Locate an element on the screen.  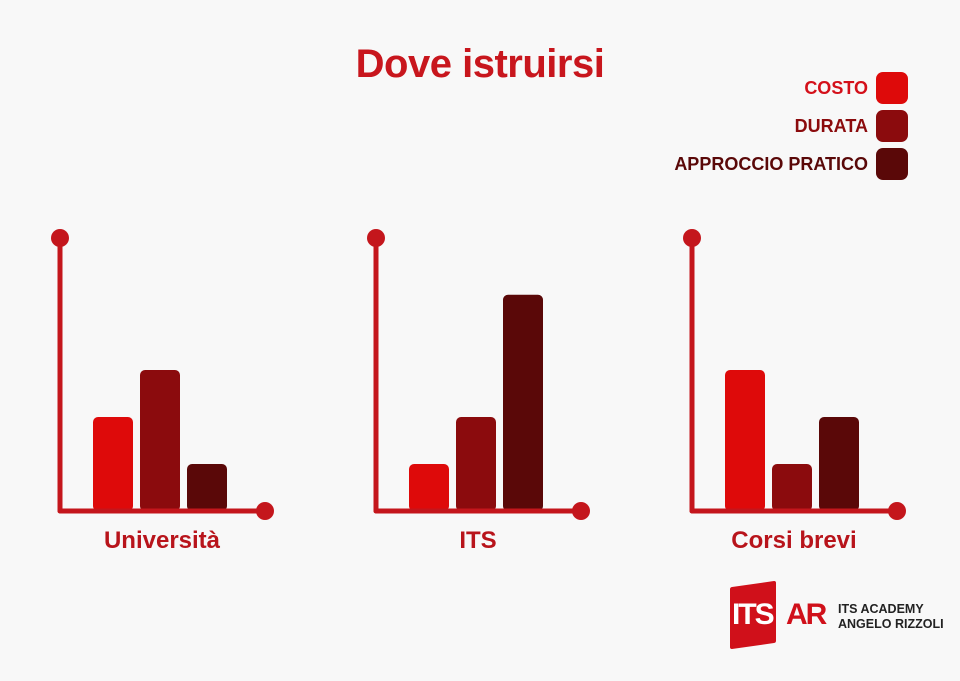
legend-item-approccio: APPROCCIO PRATICO is located at coordinates (791, 164).